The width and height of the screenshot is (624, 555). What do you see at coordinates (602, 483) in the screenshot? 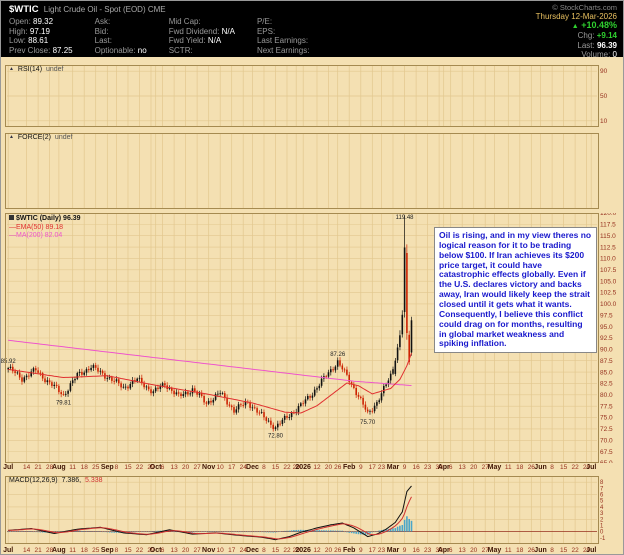
I see `svg-text: 8` at bounding box center [602, 483].